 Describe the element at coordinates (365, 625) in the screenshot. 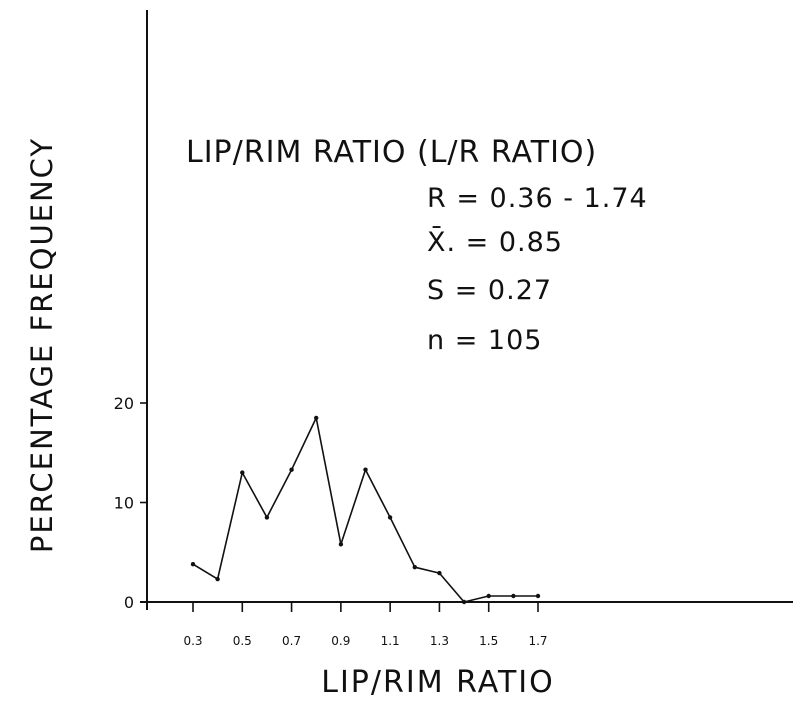

I see `x-ticks: 0.3 0.5 0.7 0.9 1.1 1.3 1.5 1.7` at that location.